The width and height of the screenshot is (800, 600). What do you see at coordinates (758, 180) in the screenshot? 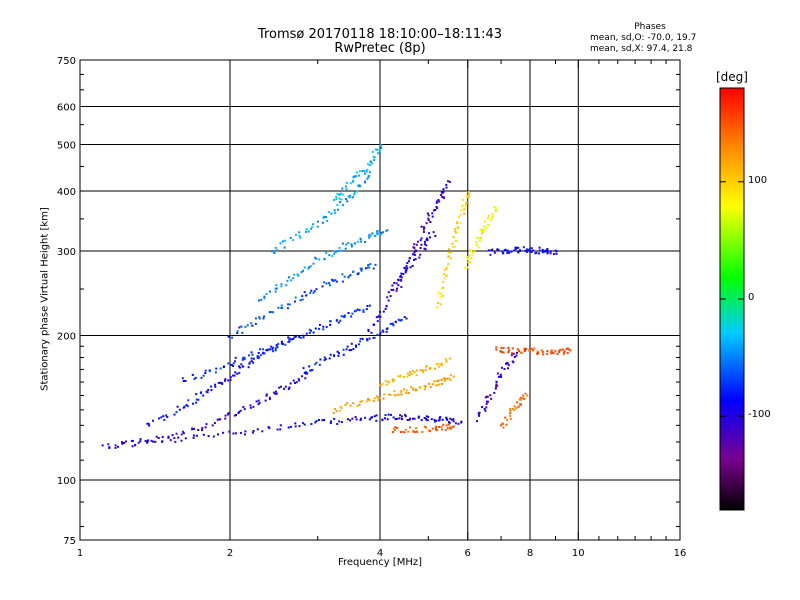
I see `colorbar-tick-label: 100` at bounding box center [758, 180].